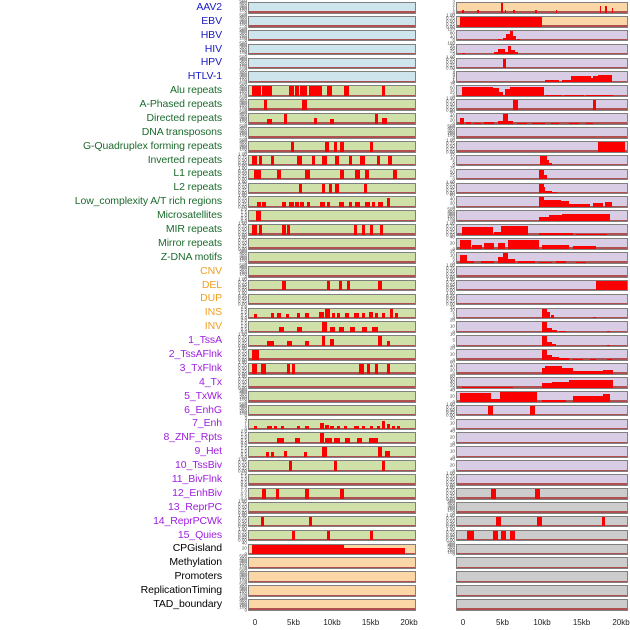  What do you see at coordinates (453, 5) in the screenshot?
I see `axis-tick-label: 2` at bounding box center [453, 5].